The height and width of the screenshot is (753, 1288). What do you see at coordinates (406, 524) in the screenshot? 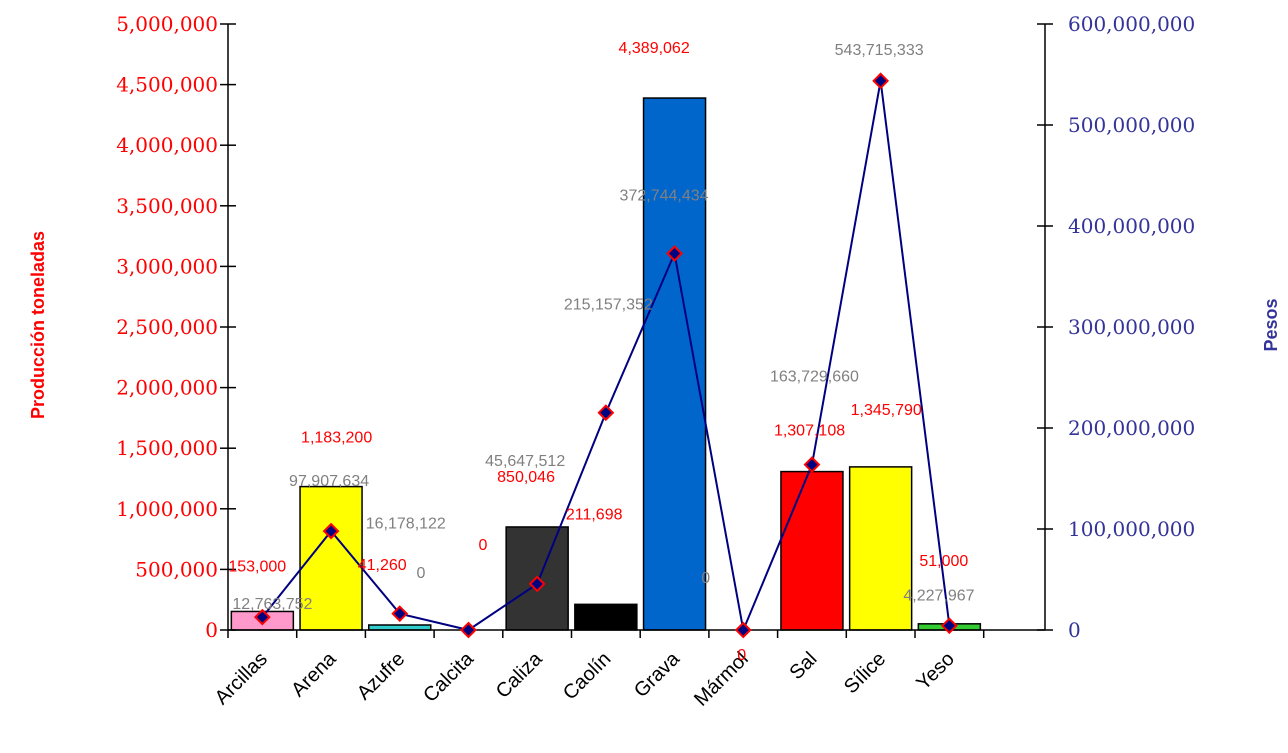
I see `line-value-label: 16,178,122` at bounding box center [406, 524].